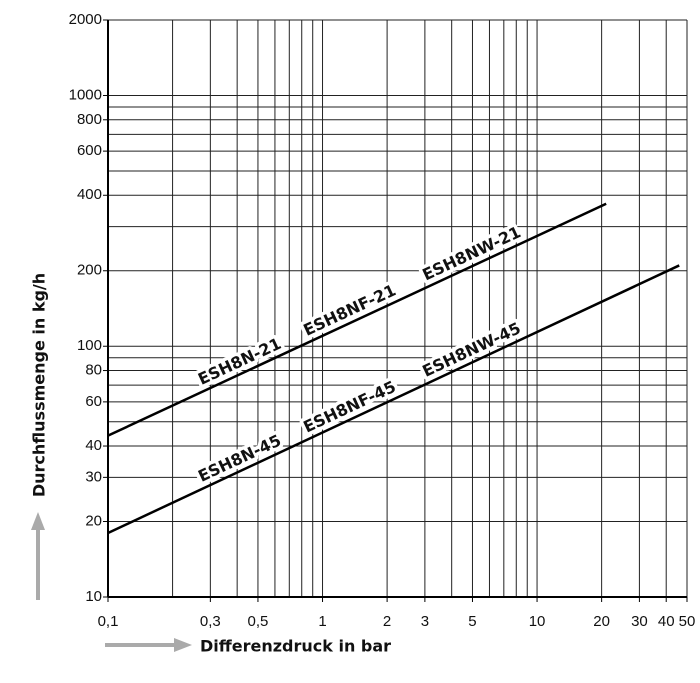 This screenshot has height=683, width=700. Describe the element at coordinates (349, 407) in the screenshot. I see `line-label: ESH8NF-45` at that location.